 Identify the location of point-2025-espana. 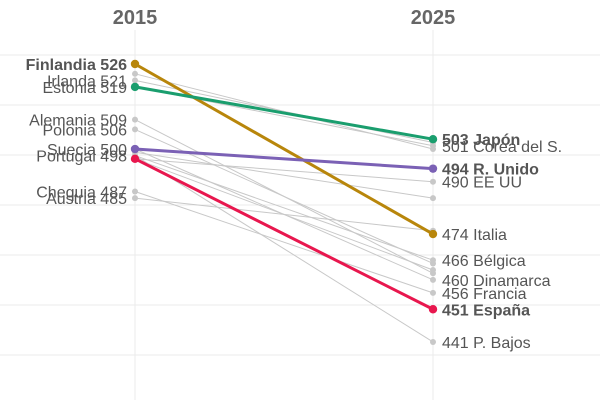
(433, 309).